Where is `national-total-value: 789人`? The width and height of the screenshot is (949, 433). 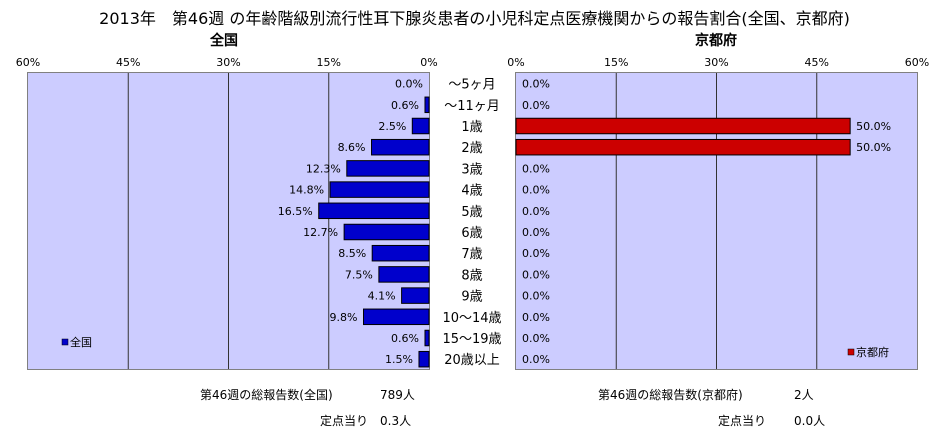
national-total-value: 789人 is located at coordinates (397, 395).